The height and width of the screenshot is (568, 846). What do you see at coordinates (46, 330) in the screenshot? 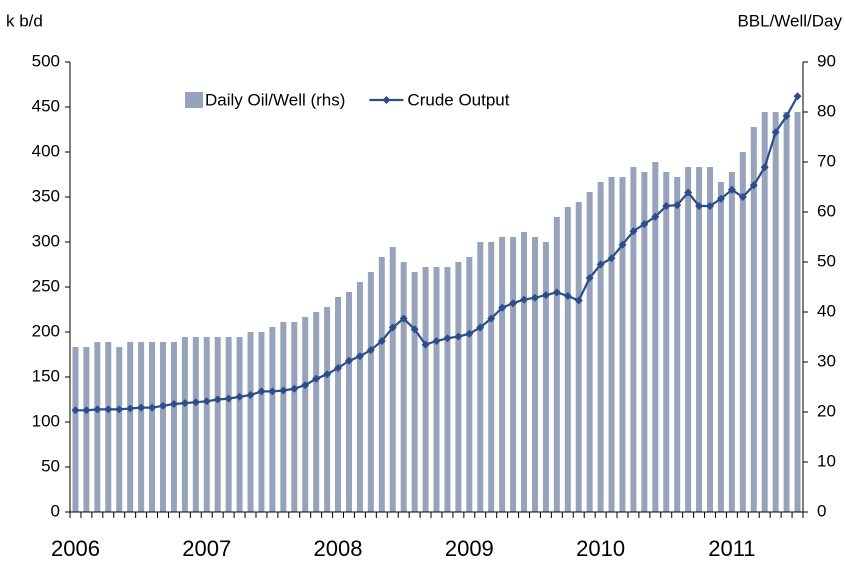
I see `y-tick-label: 200` at bounding box center [46, 330].